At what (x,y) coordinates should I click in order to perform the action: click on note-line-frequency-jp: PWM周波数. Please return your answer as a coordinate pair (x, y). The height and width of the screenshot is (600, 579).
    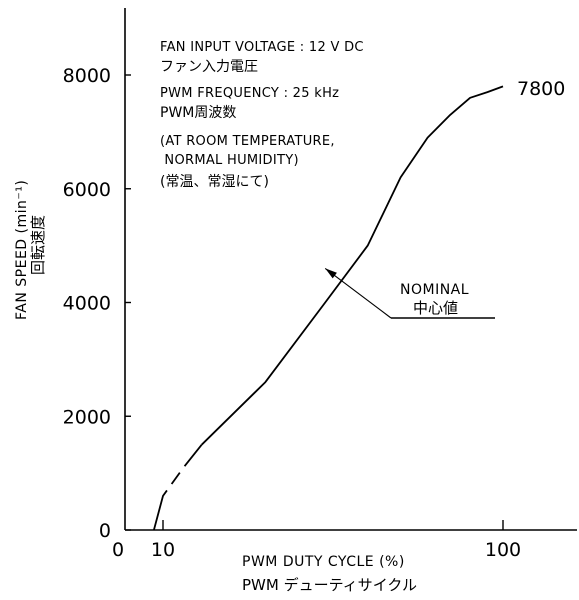
    Looking at the image, I should click on (198, 113).